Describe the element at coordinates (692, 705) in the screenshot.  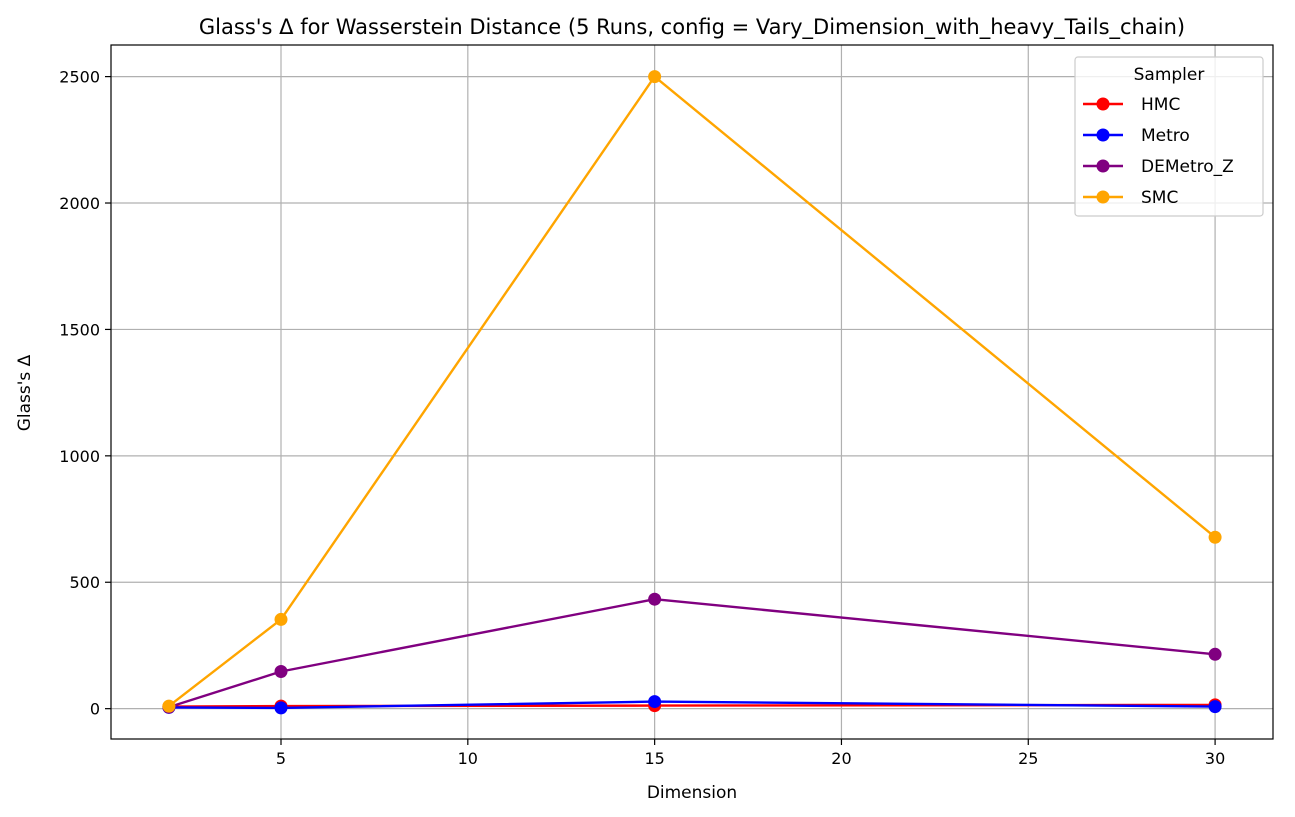
I see `series-line-metro` at that location.